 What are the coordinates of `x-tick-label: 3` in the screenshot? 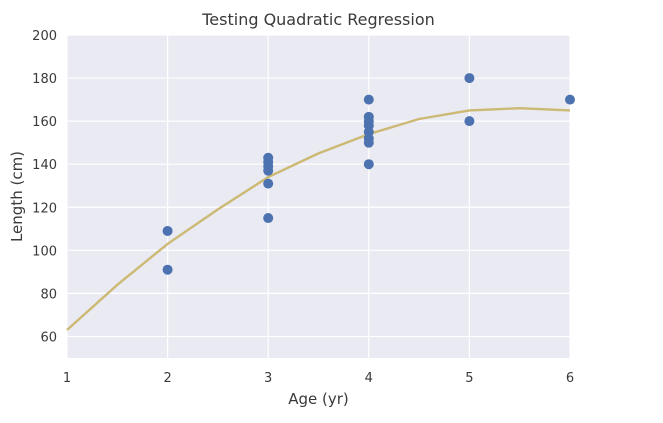 It's located at (268, 378).